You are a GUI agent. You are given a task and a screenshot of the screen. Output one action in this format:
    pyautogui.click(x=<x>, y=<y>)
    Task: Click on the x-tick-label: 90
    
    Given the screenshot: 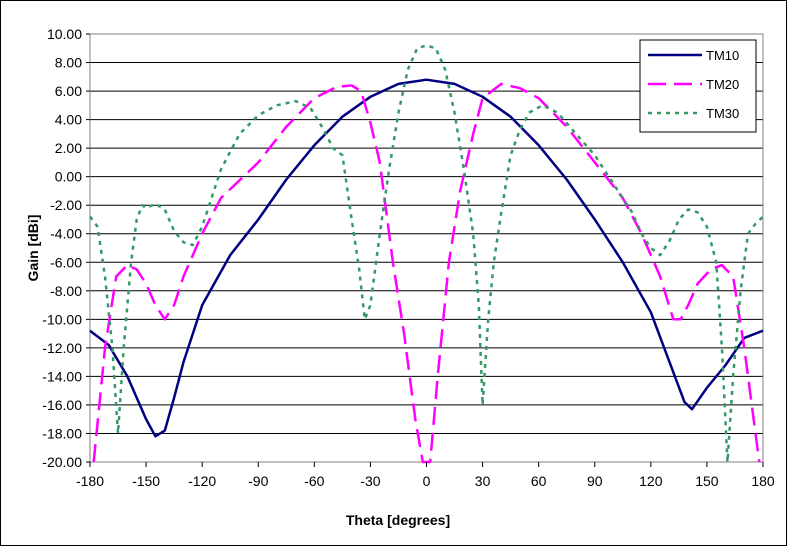 What is the action you would take?
    pyautogui.click(x=595, y=481)
    